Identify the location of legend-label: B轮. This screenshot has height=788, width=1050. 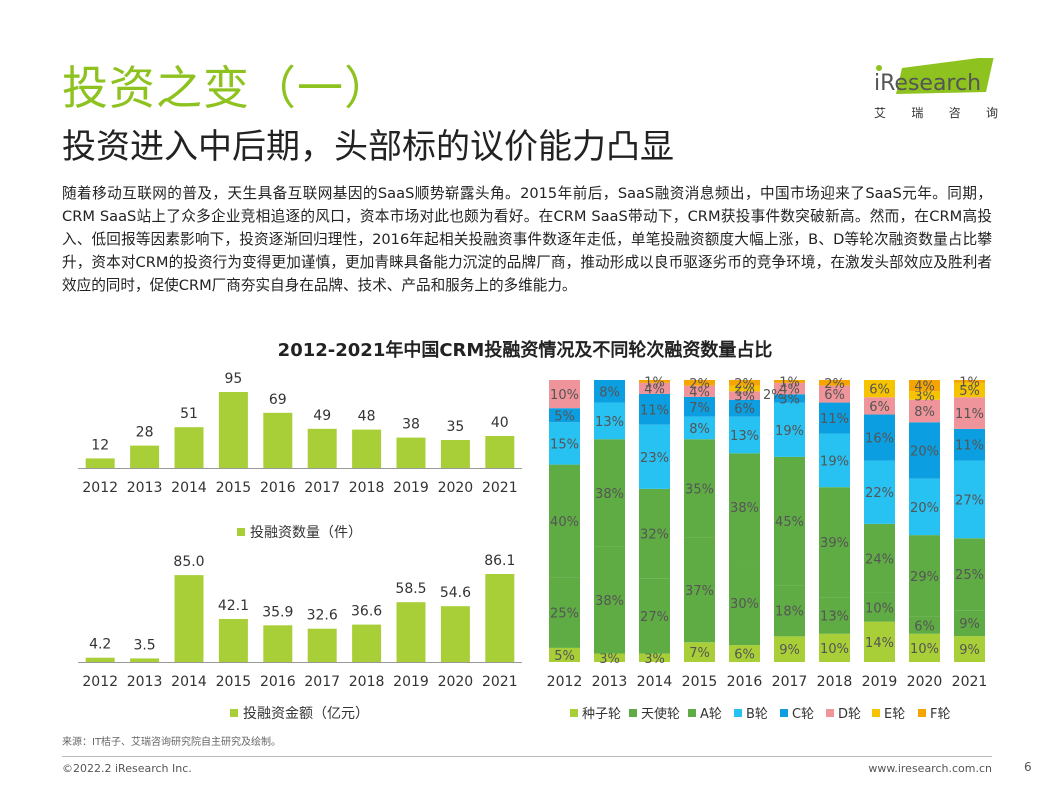
(757, 714).